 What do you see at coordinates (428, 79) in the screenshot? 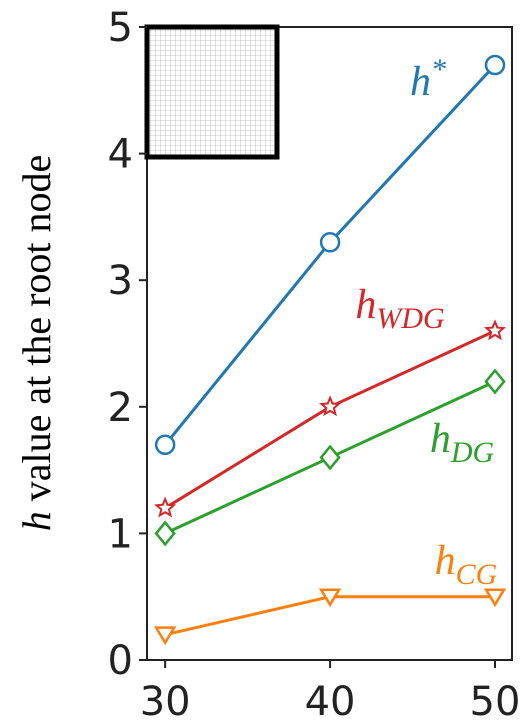
I see `legend-label: h*` at bounding box center [428, 79].